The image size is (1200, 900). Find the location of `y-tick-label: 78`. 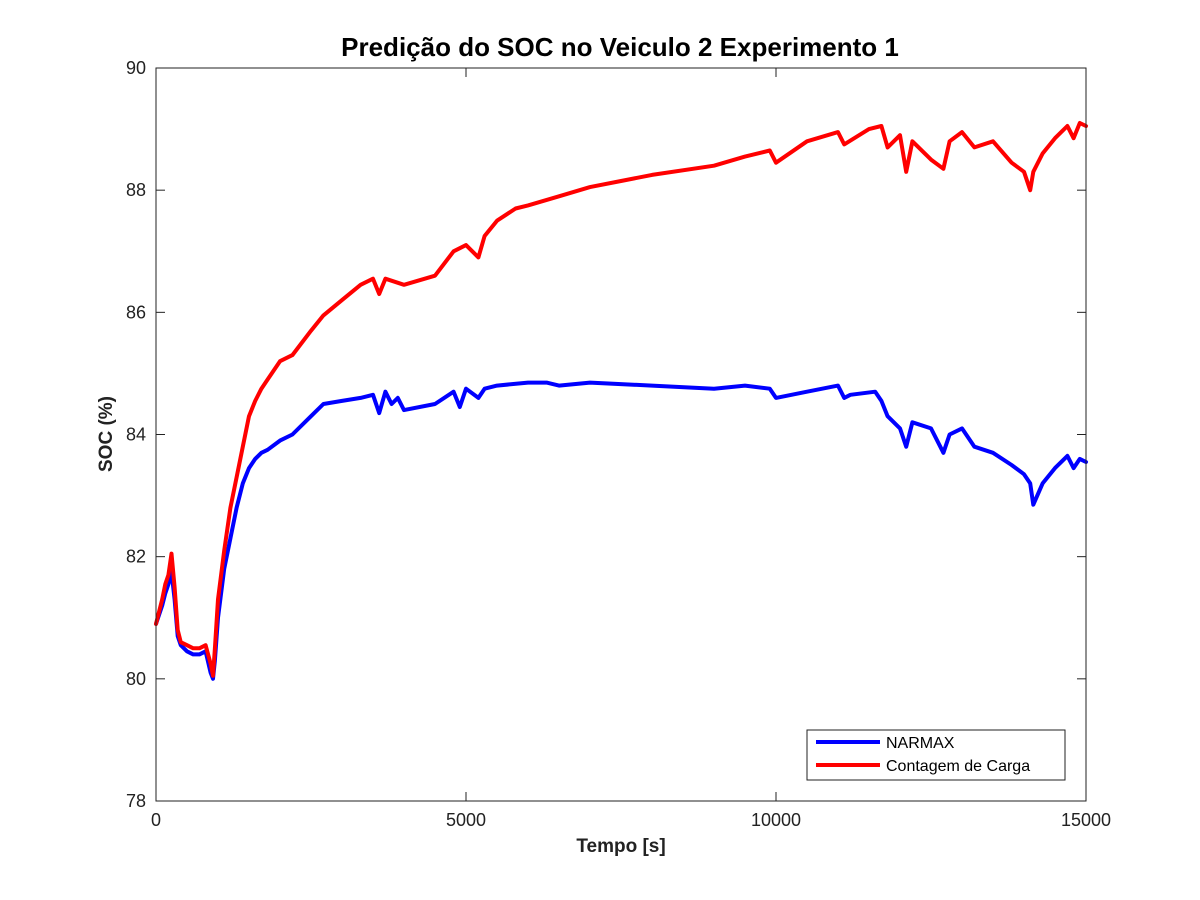

y-tick-label: 78 is located at coordinates (136, 801).